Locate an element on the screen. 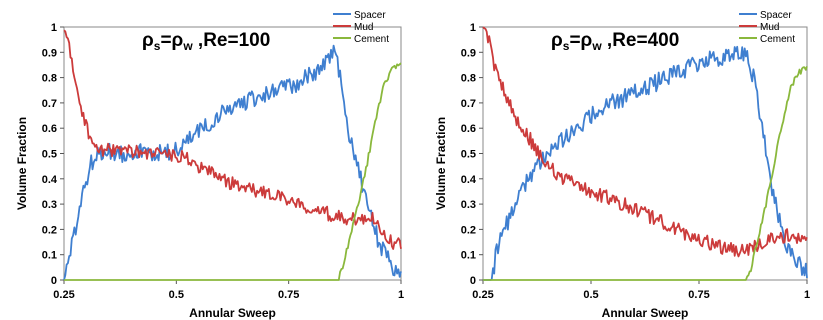 The width and height of the screenshot is (823, 320). chart-title: ρs=ρw ,Re=400 is located at coordinates (615, 41).